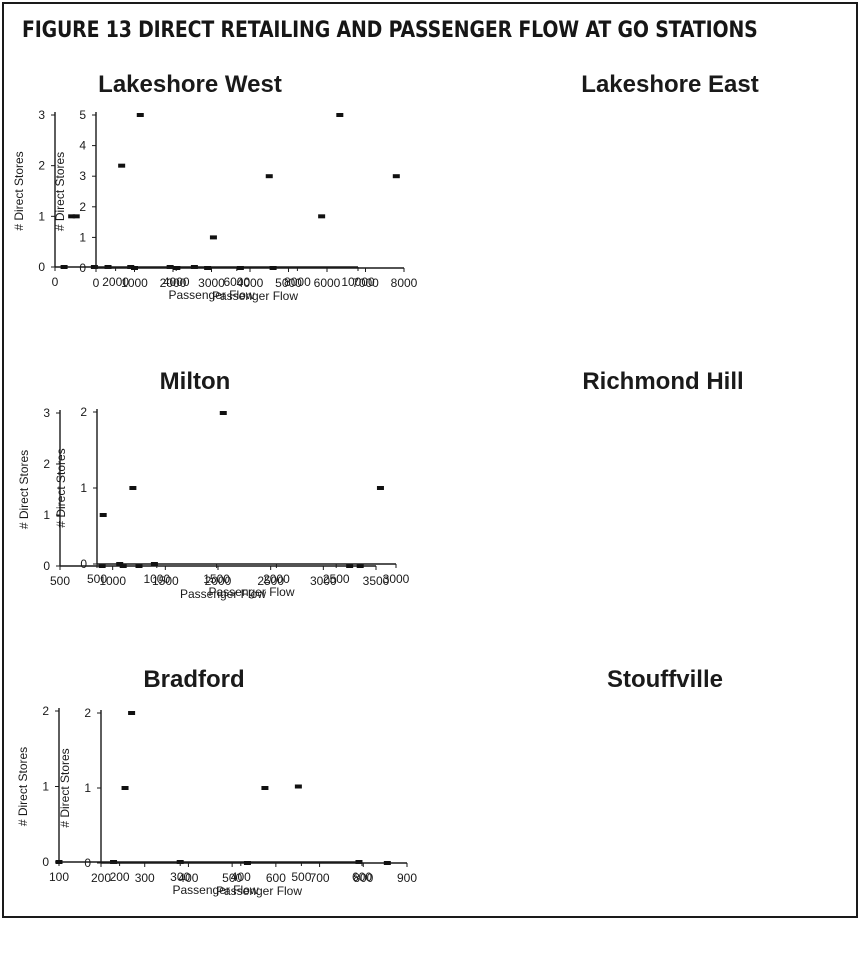 This screenshot has width=862, height=955. Describe the element at coordinates (211, 283) in the screenshot. I see `x-tick-label: 3000` at that location.